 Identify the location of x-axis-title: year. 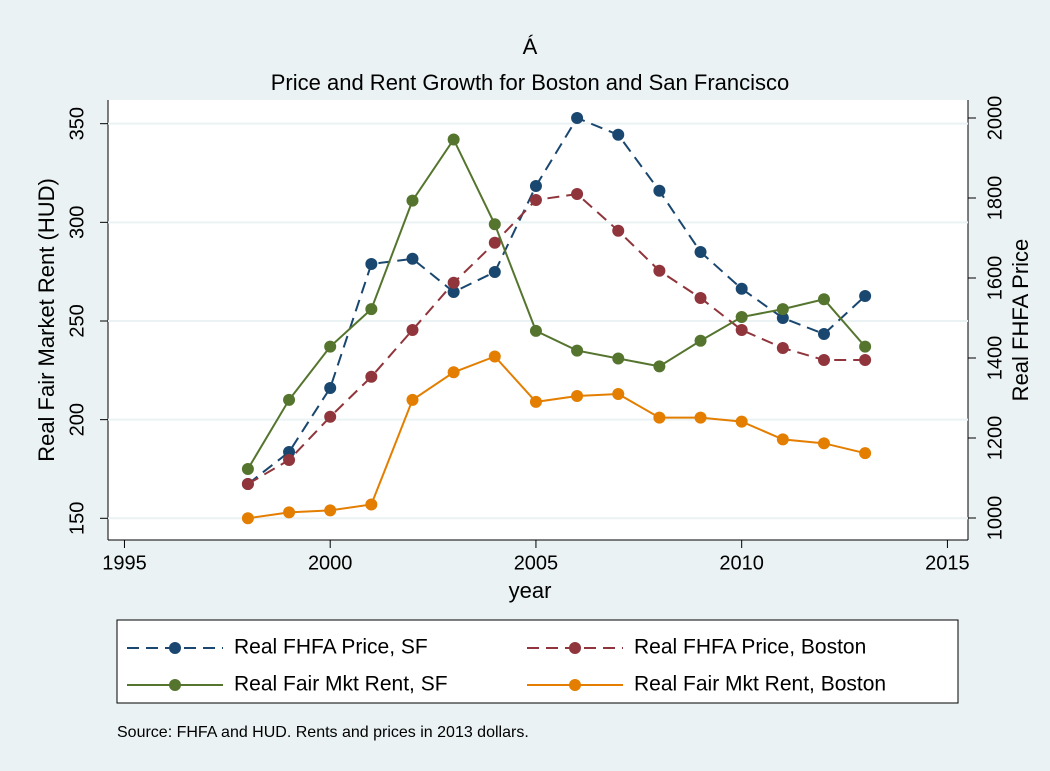
(530, 590).